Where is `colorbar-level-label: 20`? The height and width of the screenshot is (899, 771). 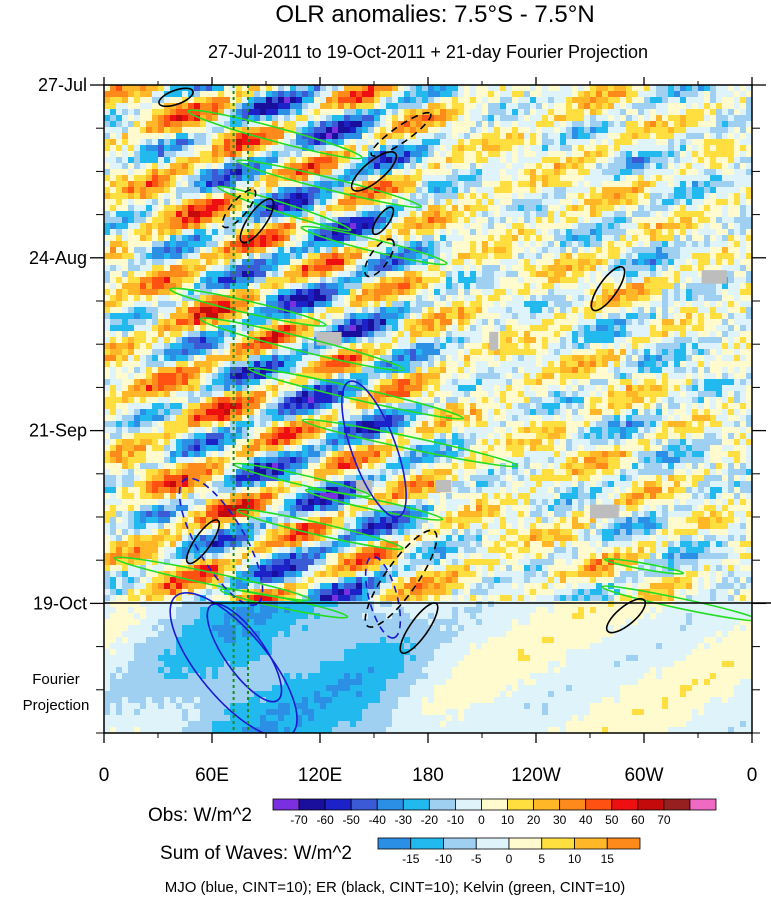 colorbar-level-label: 20 is located at coordinates (534, 820).